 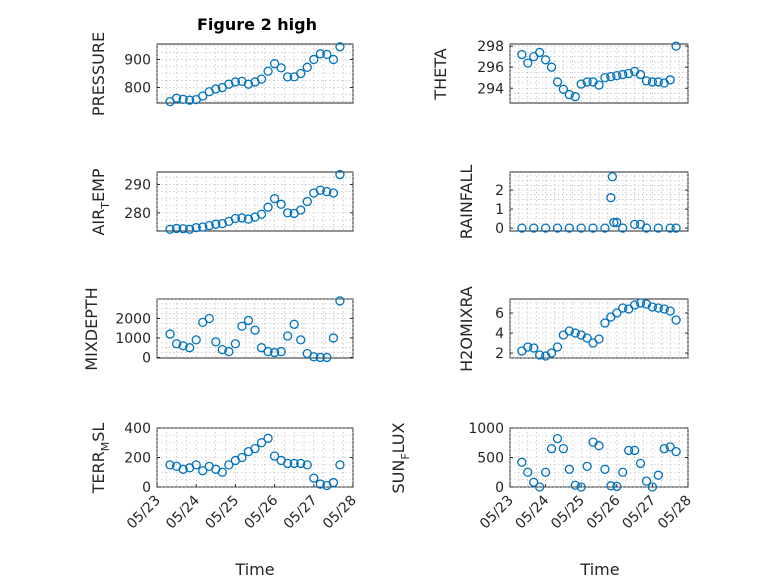 What do you see at coordinates (146, 358) in the screenshot?
I see `ytick-label-mixdepth: 0` at bounding box center [146, 358].